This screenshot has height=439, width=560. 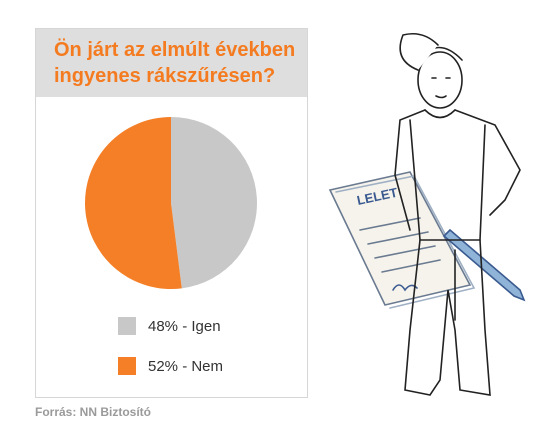 What do you see at coordinates (184, 326) in the screenshot?
I see `legend-label: 48% - Igen` at bounding box center [184, 326].